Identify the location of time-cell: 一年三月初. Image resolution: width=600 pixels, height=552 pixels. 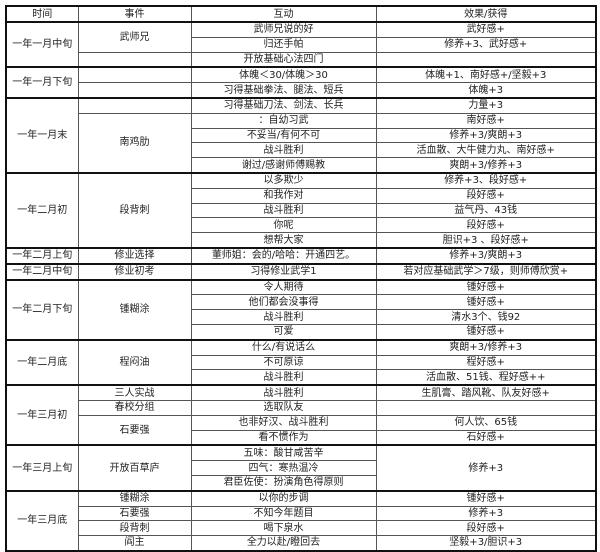
(42, 415).